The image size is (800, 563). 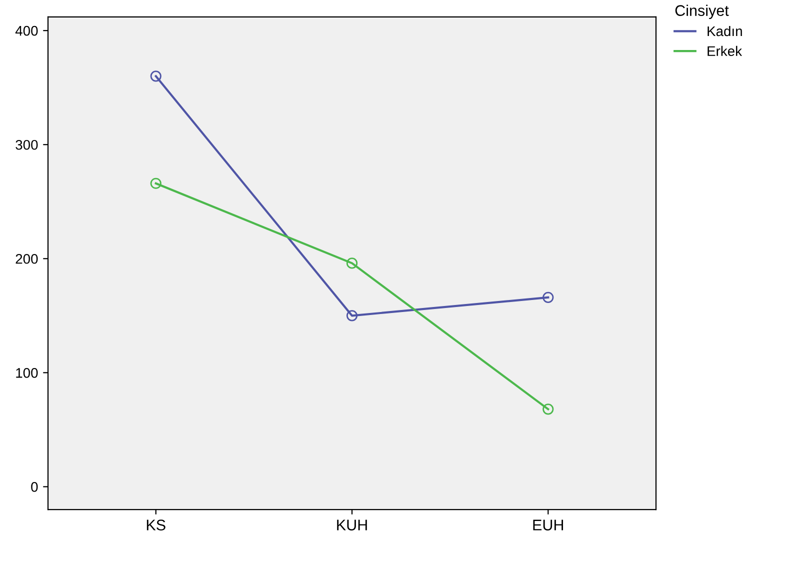 I want to click on y-tick-label: 300, so click(x=27, y=145).